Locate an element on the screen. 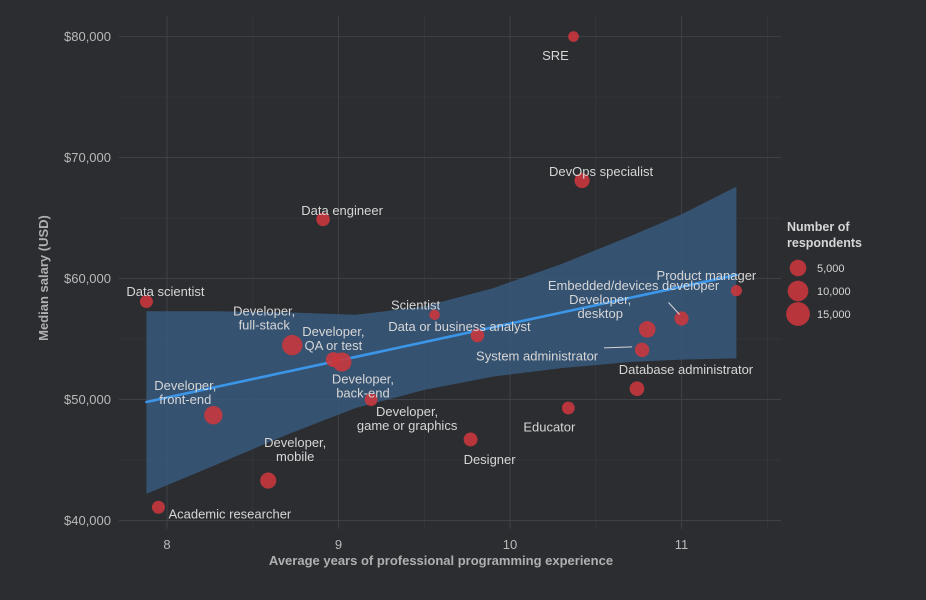 This screenshot has width=926, height=600. point-developer-full-stack is located at coordinates (292, 345).